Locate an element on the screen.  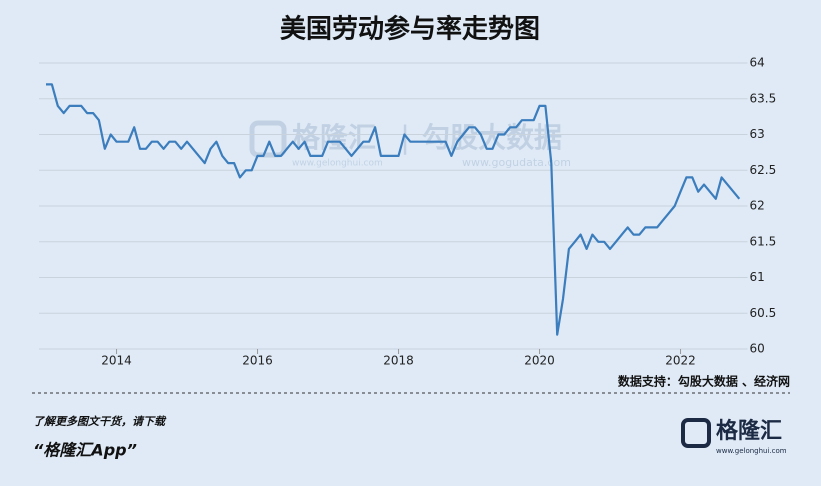
logo-icon is located at coordinates (696, 433).